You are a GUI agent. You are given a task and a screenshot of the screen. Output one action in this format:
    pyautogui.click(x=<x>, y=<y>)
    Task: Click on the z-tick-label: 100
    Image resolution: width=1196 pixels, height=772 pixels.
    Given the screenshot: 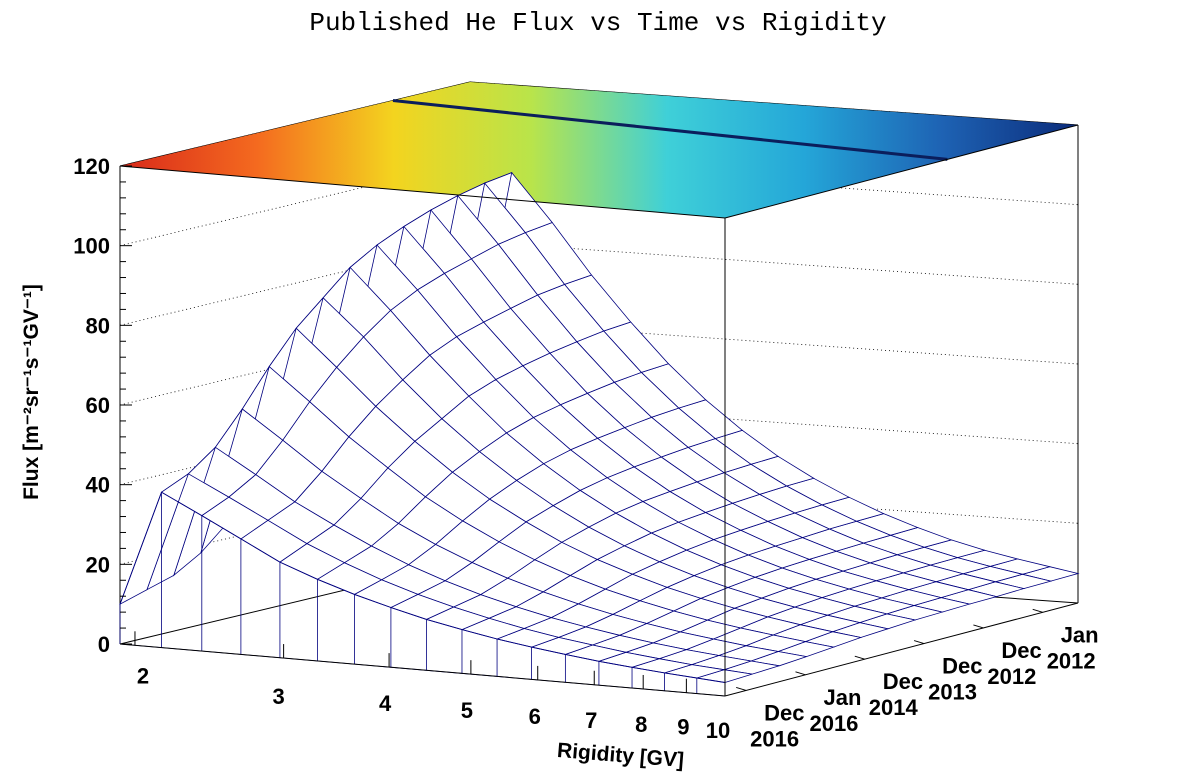 What is the action you would take?
    pyautogui.click(x=91, y=246)
    